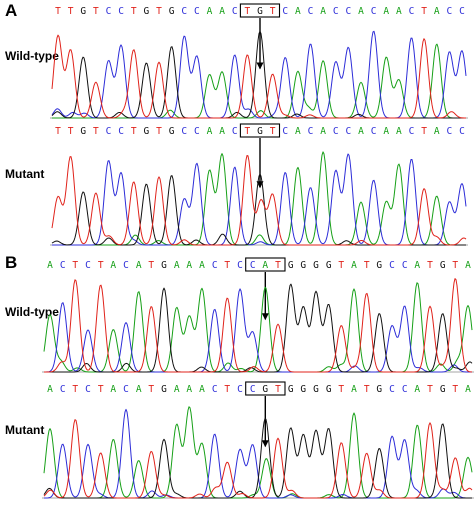 The width and height of the screenshot is (474, 507). Describe the element at coordinates (24, 174) in the screenshot. I see `mutant-label-a: Mutant` at that location.